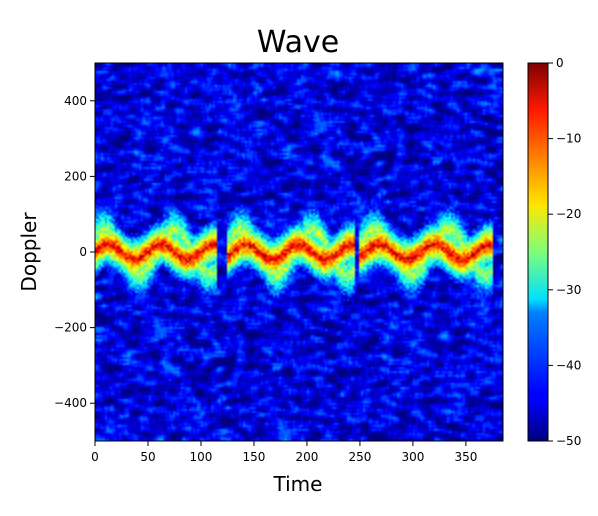 The height and width of the screenshot is (516, 598). I want to click on chart-title: Wave, so click(298, 42).